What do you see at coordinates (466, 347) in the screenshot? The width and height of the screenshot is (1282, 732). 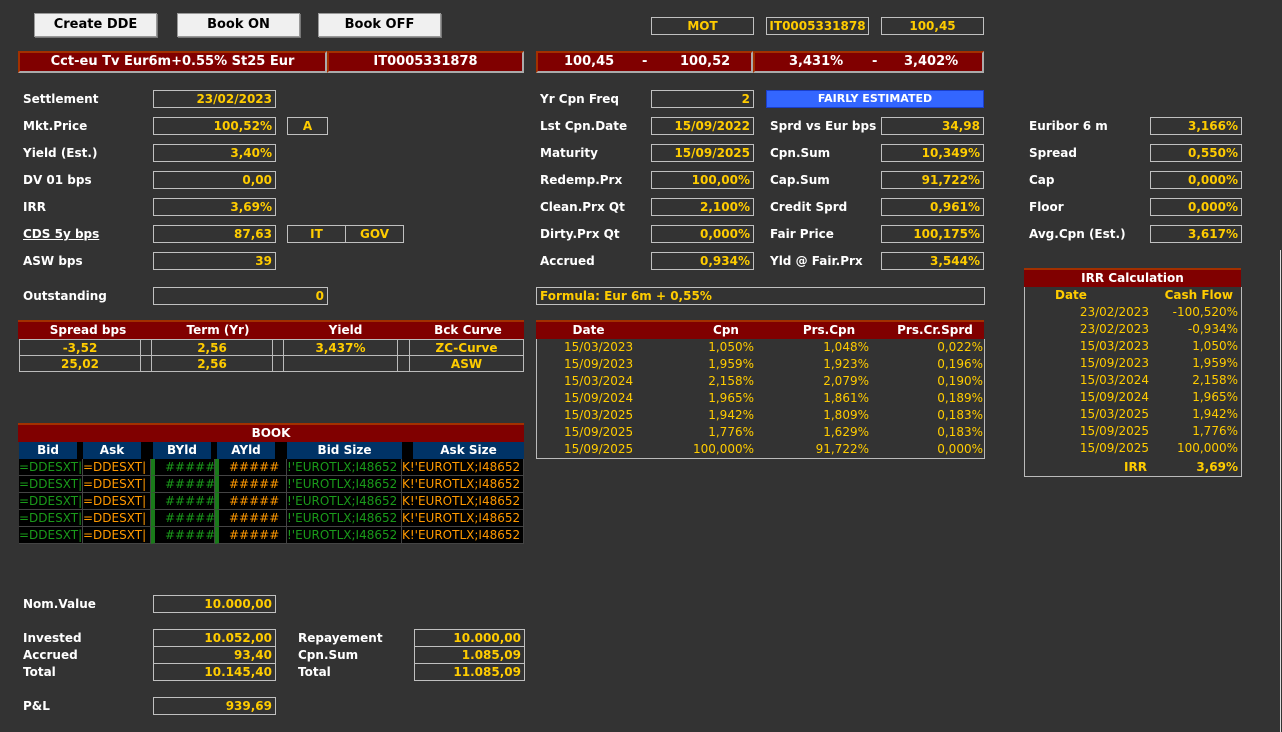 I see `curve-cell: ZC-Curve` at bounding box center [466, 347].